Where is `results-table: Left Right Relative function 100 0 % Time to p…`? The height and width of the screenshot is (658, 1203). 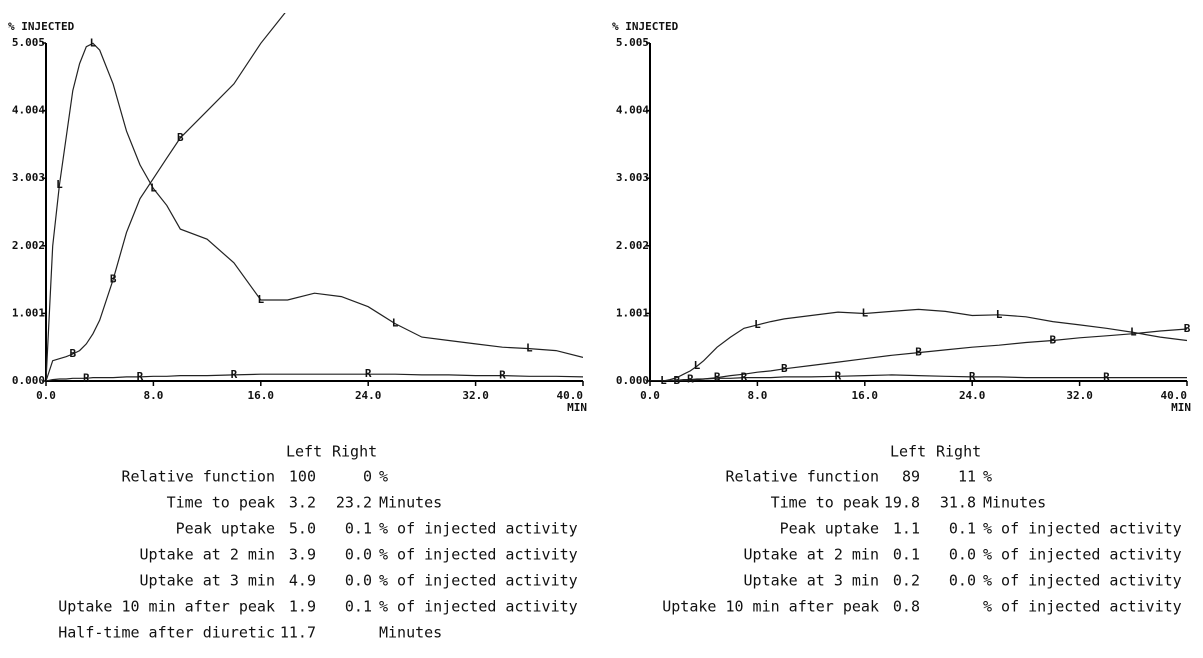
results-table: Left Right Relative function 100 0 % Time to p… is located at coordinates (317, 542).